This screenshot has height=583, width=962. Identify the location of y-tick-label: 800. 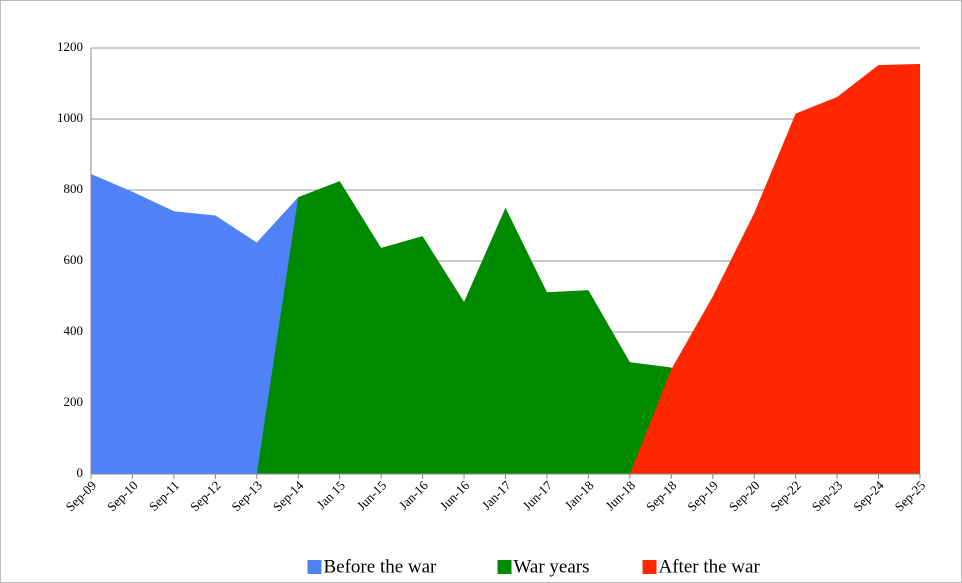
(74, 188).